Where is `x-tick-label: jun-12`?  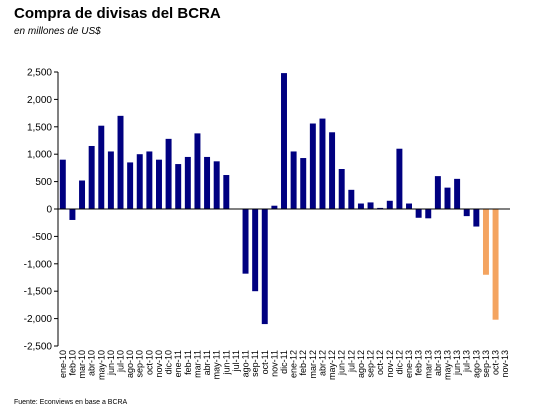
x-tick-label: jun-12 is located at coordinates (342, 363).